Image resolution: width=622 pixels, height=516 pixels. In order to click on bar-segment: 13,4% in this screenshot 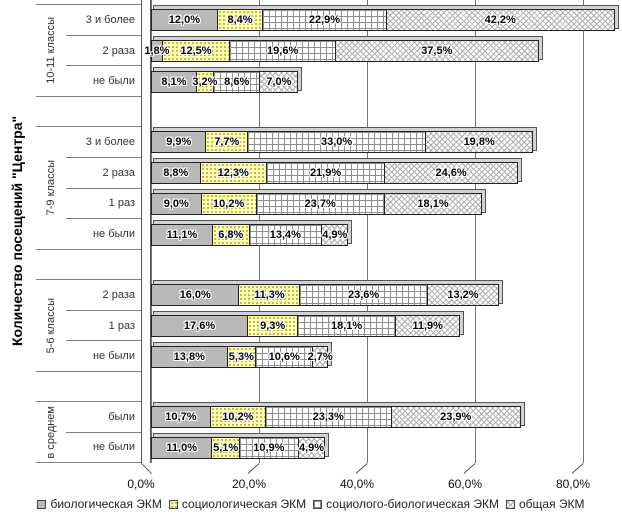, I will do `click(285, 234)`.